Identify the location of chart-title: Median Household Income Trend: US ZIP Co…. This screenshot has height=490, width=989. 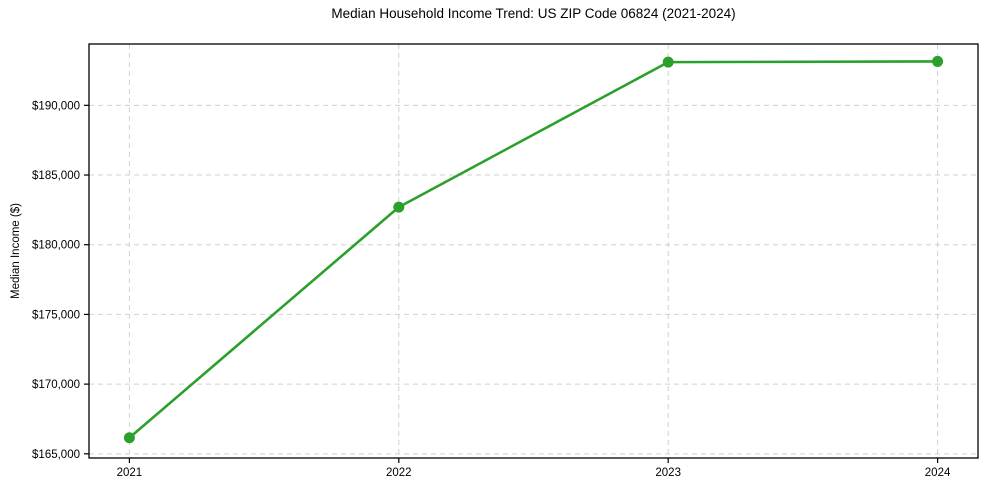
(533, 13).